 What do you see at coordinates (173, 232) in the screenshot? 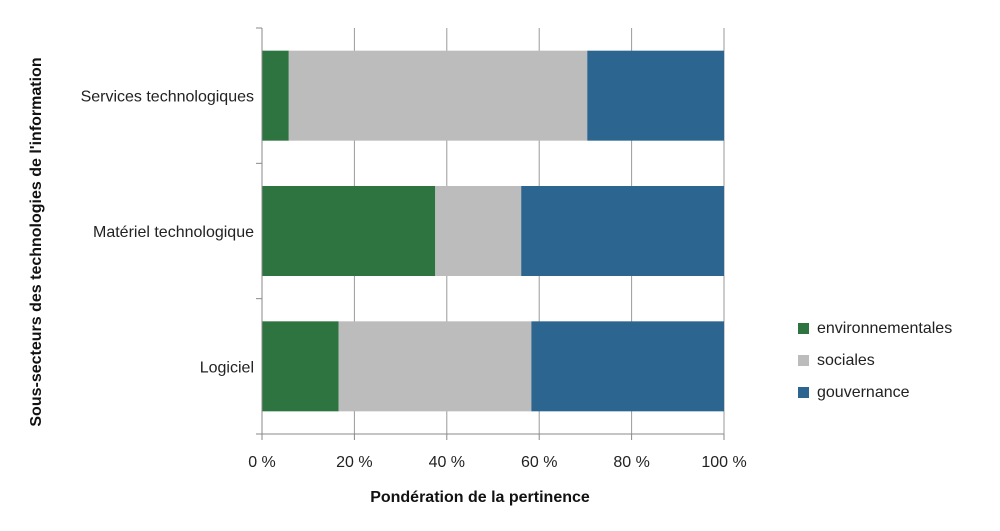
I see `y-category-label: Matériel technologique` at bounding box center [173, 232].